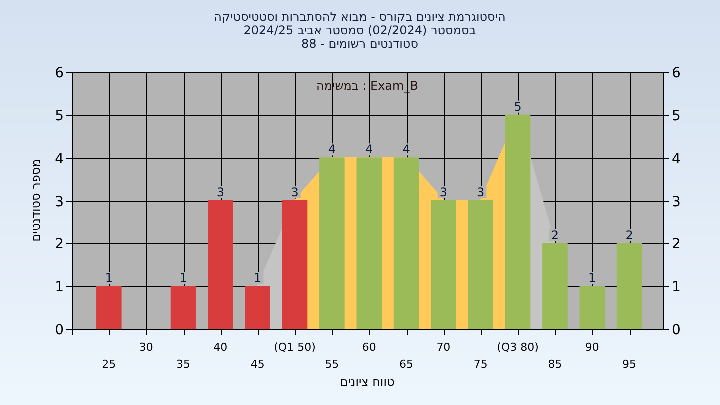 The width and height of the screenshot is (720, 405). I want to click on y2-tick-label: 0, so click(676, 330).